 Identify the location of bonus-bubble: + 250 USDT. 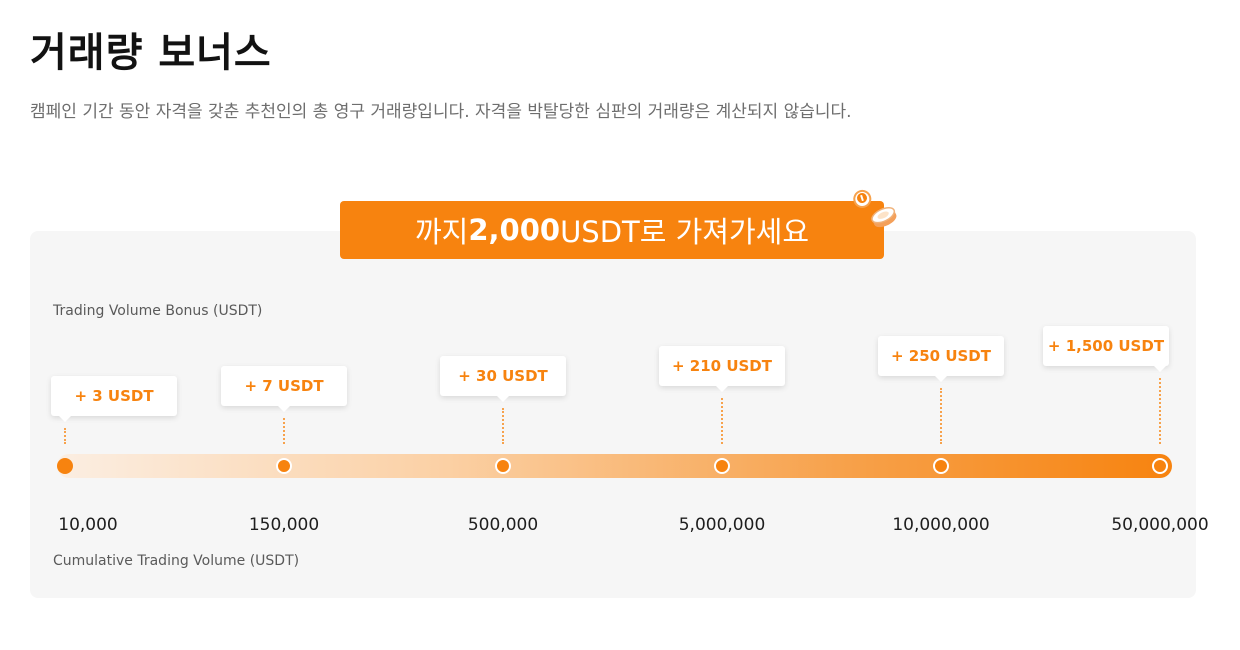
(941, 356).